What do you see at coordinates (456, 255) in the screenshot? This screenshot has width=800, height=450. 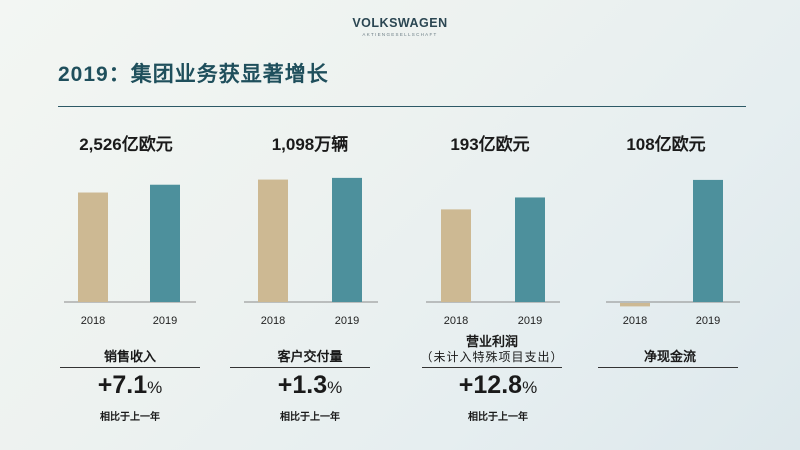 I see `bar-2-2018` at bounding box center [456, 255].